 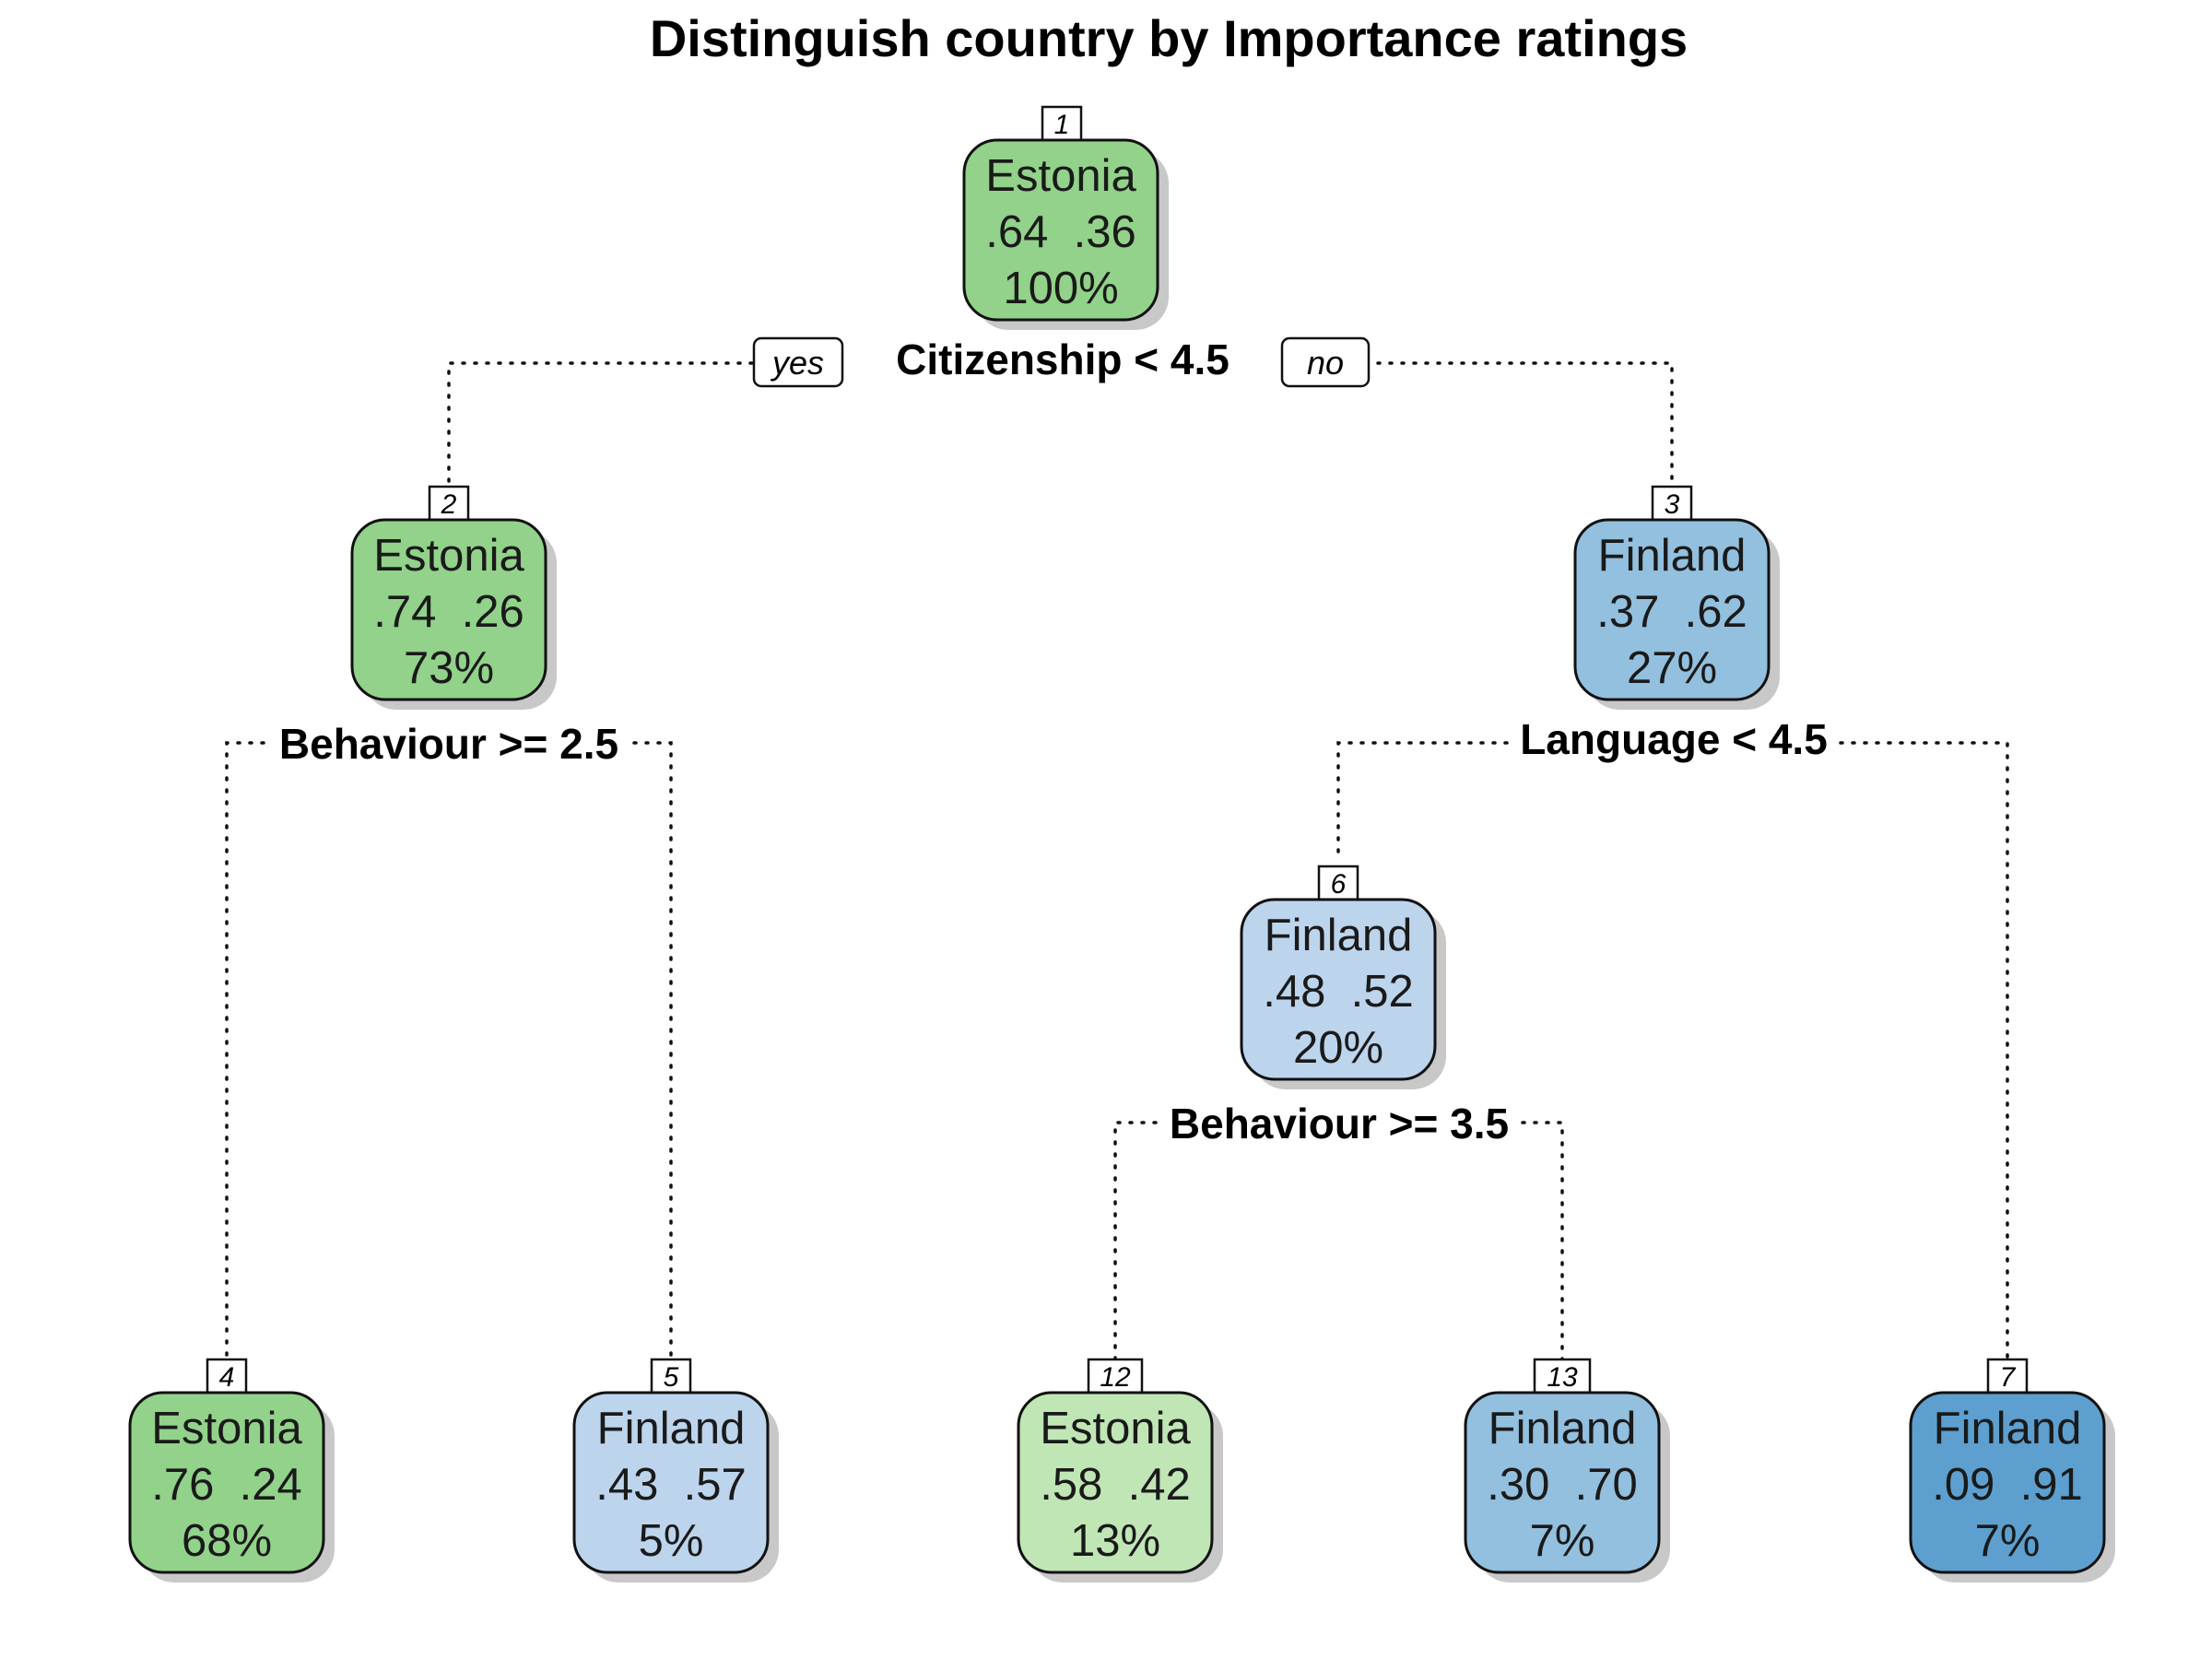 I want to click on node-percent: 13%, so click(x=1115, y=1541).